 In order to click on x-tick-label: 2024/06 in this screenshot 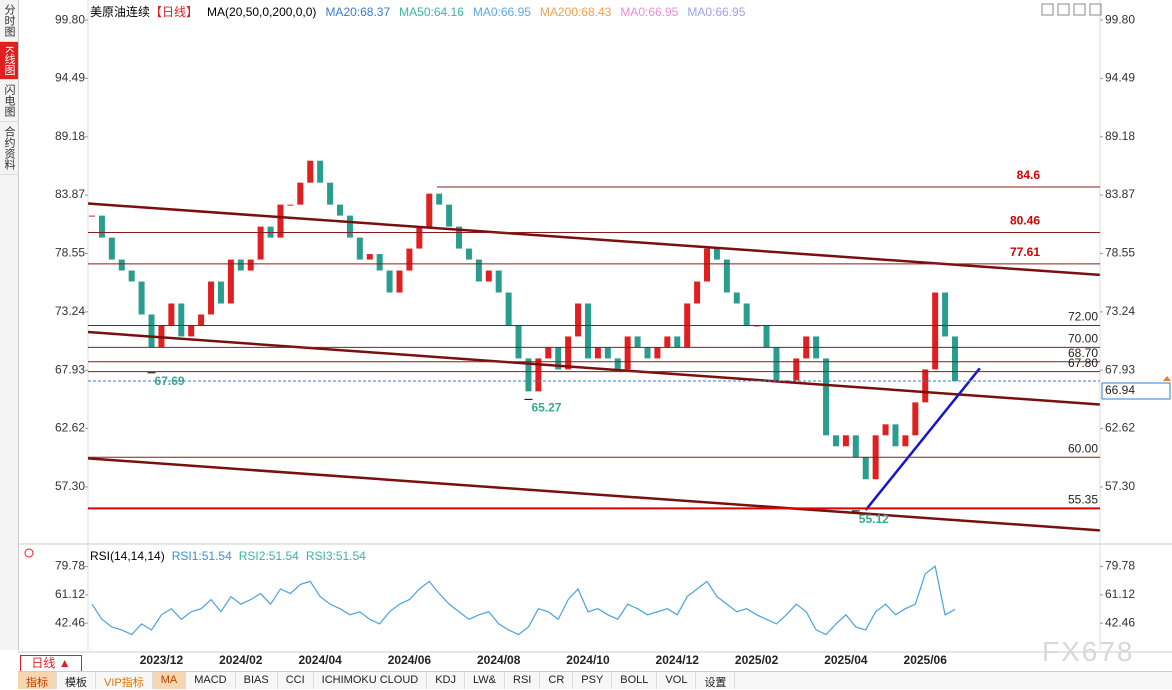, I will do `click(410, 660)`.